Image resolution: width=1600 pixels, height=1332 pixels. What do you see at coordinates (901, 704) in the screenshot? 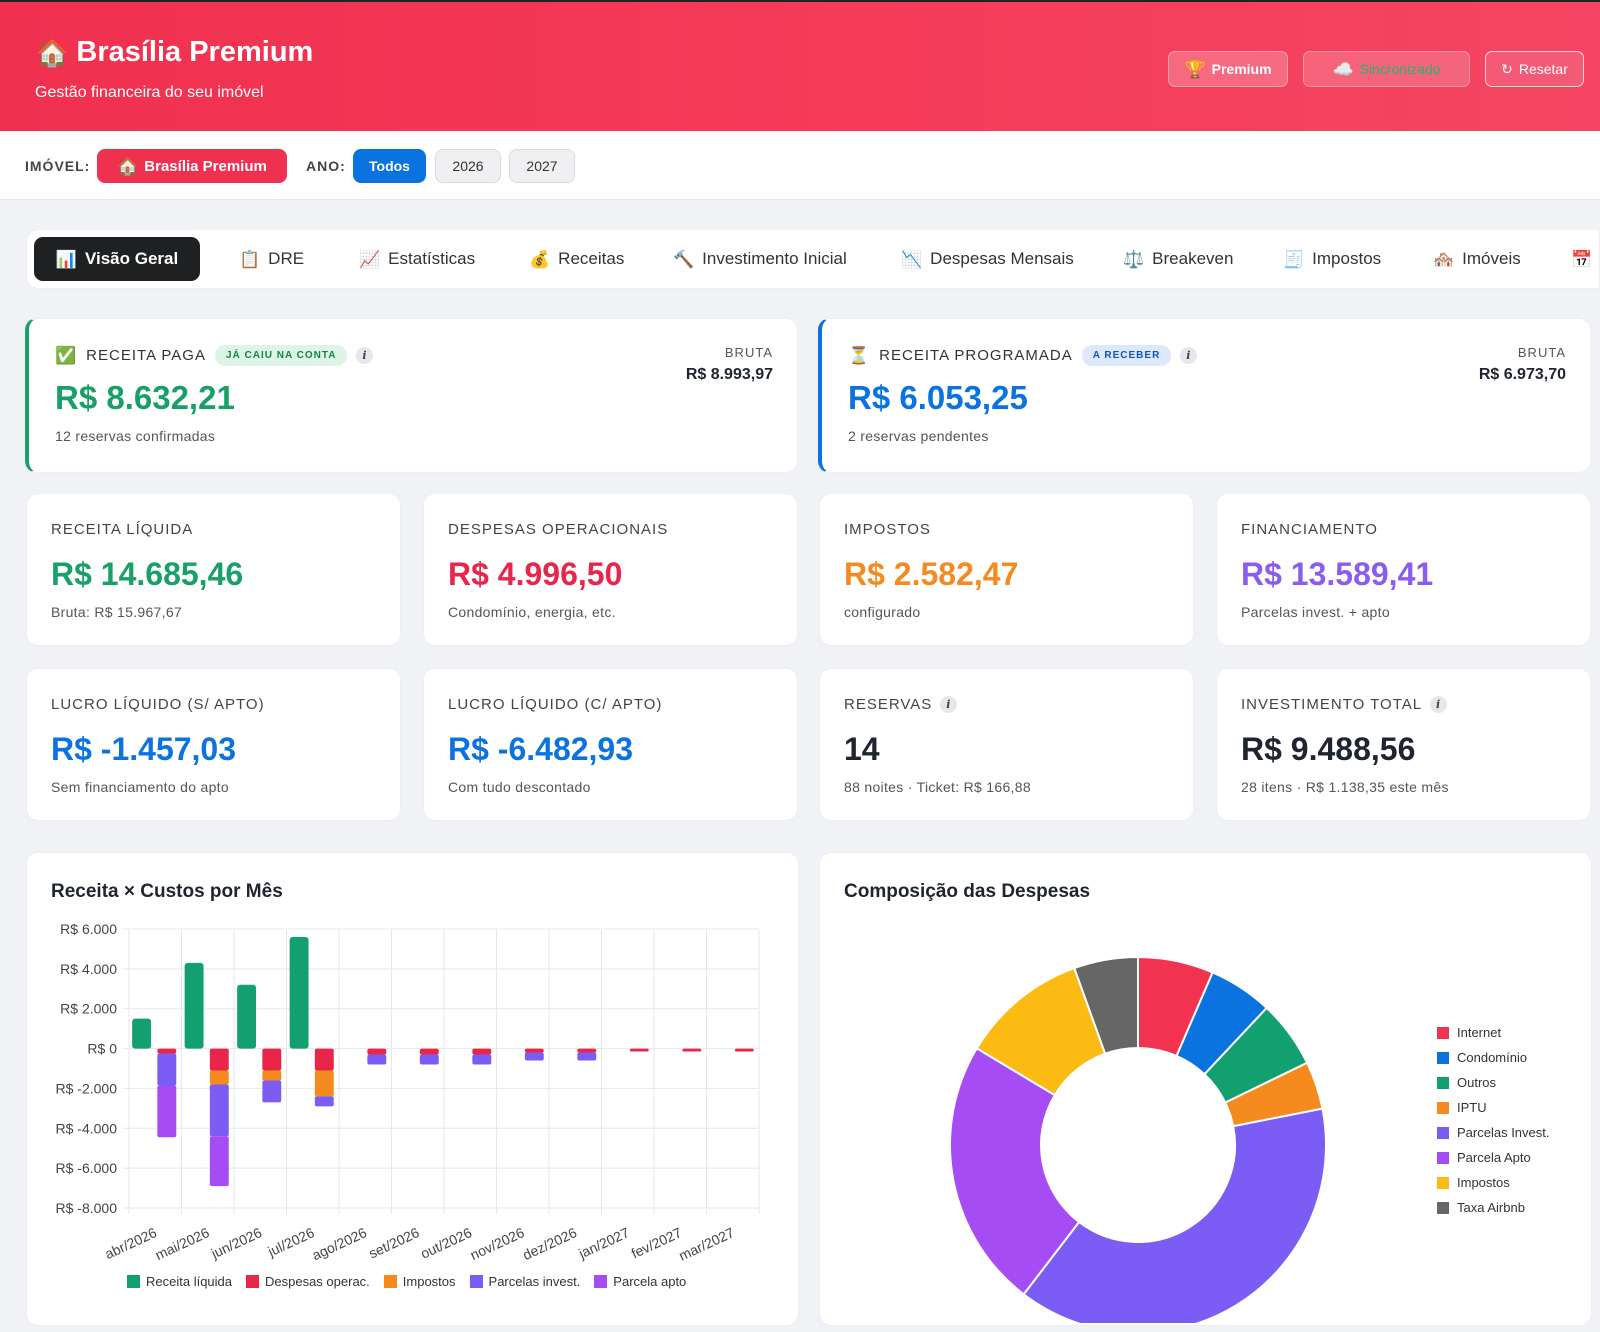
I see `stat-label-row: RESERVAS i` at bounding box center [901, 704].